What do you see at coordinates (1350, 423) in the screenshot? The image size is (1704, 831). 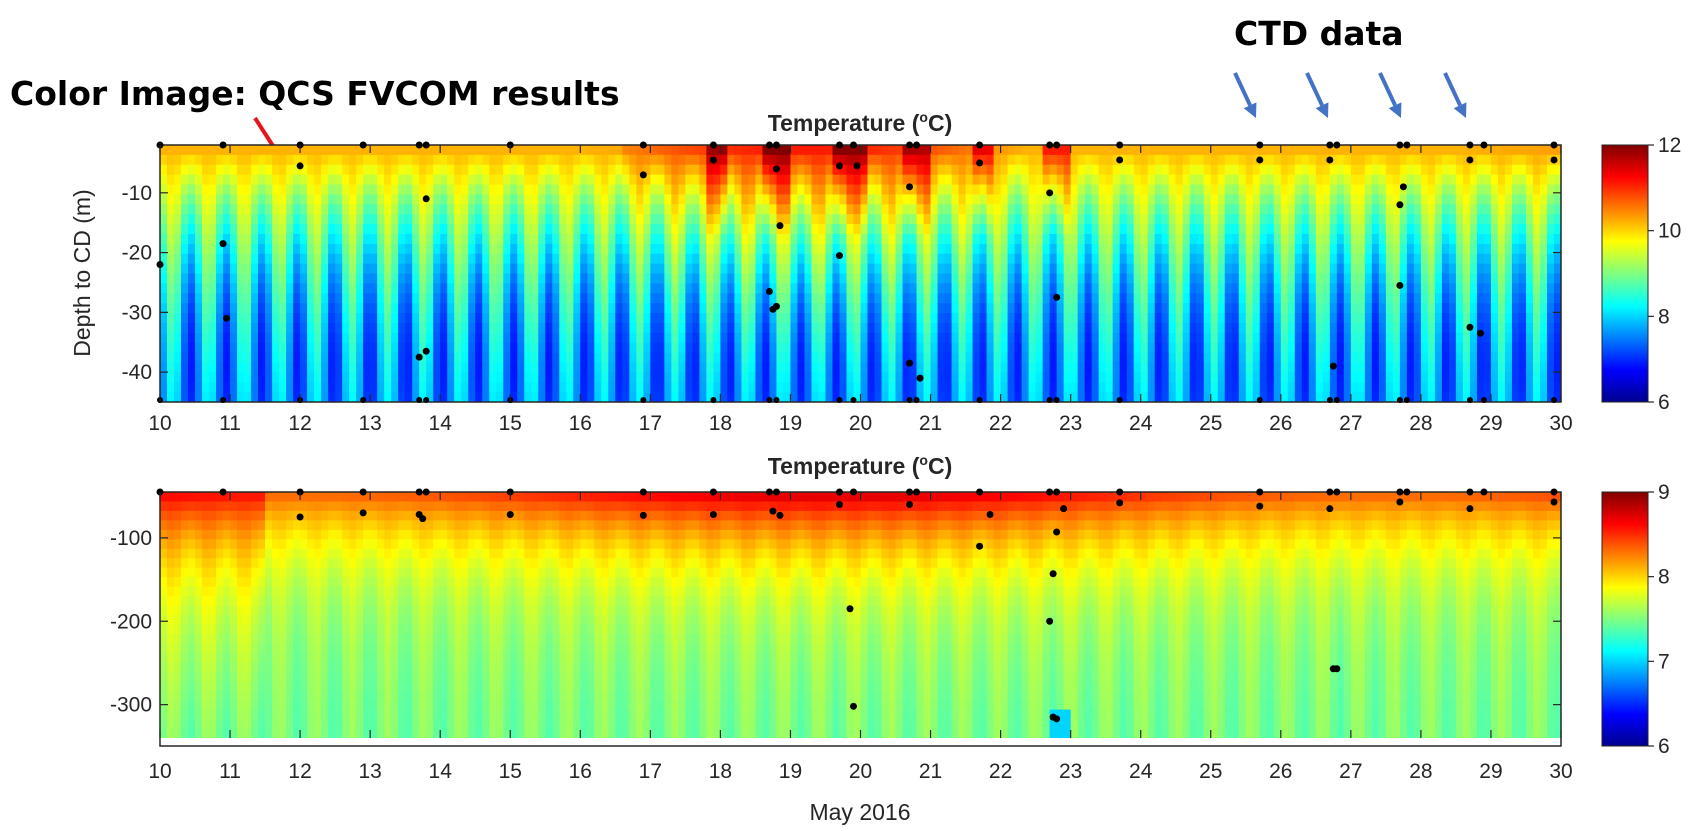 I see `x-tick-label: 27` at bounding box center [1350, 423].